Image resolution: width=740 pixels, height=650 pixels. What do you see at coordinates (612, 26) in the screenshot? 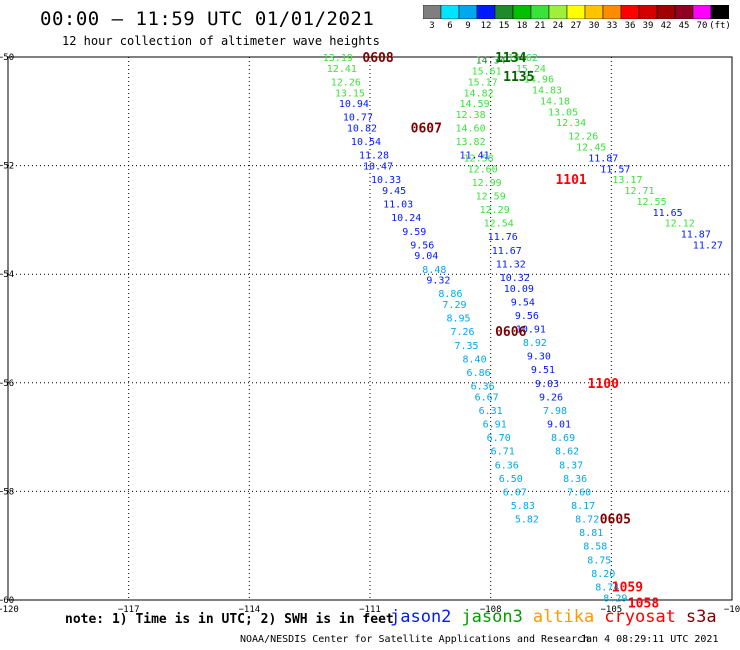
I see `color-scale-label: 33` at bounding box center [612, 26].